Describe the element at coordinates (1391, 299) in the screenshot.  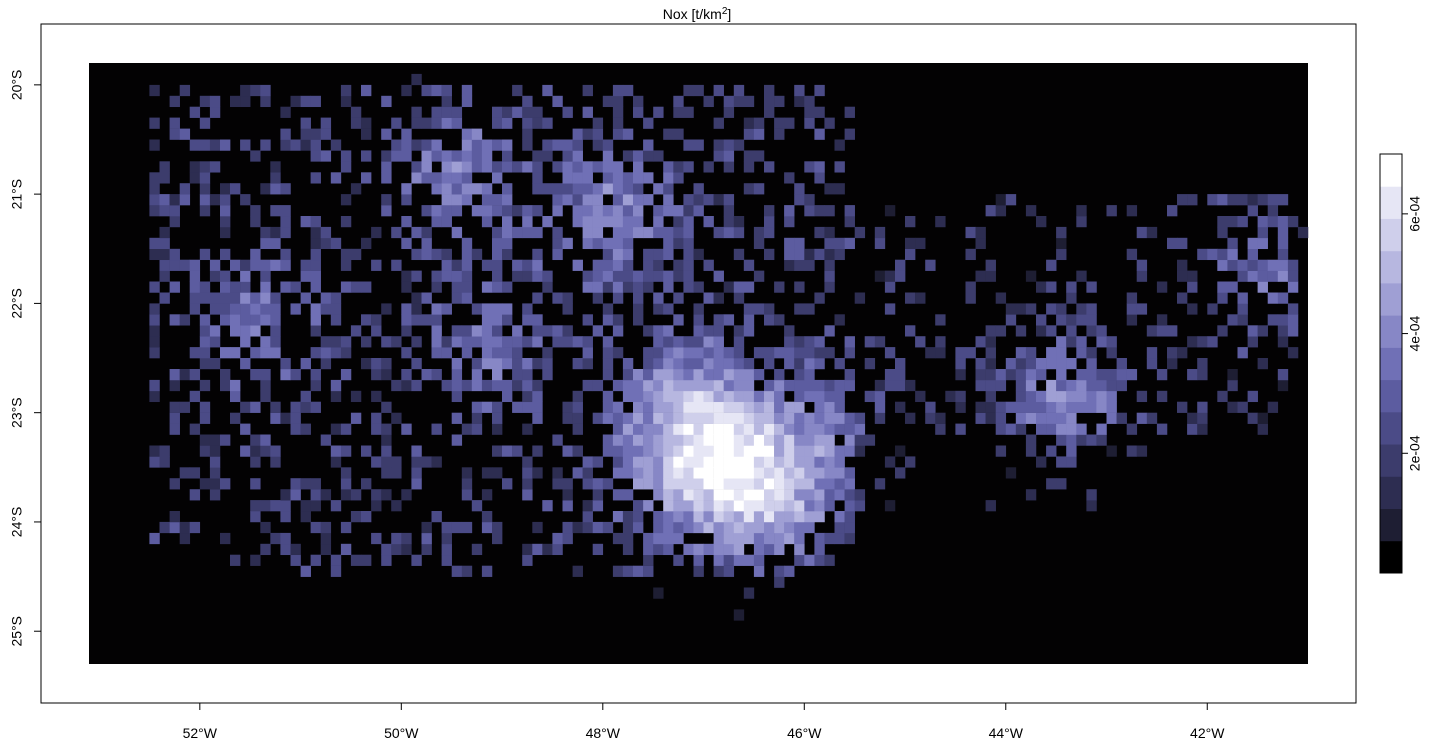
I see `legend-swatch` at that location.